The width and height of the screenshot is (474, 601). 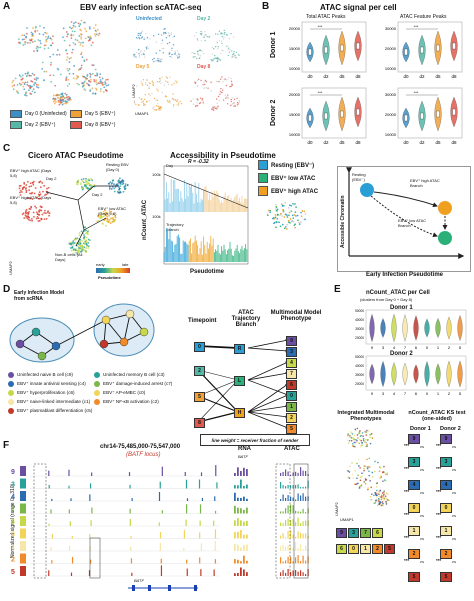 I want to click on timepoint-box: 0, so click(x=199, y=347).